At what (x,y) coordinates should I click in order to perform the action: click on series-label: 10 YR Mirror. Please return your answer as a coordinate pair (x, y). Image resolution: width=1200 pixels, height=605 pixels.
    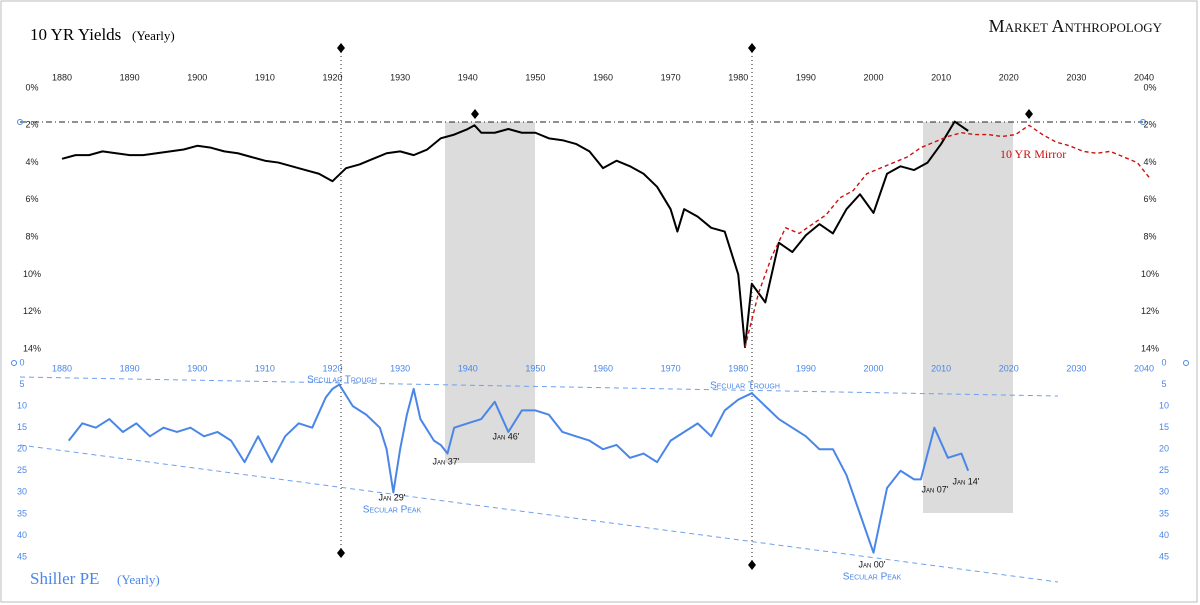
    Looking at the image, I should click on (1033, 154).